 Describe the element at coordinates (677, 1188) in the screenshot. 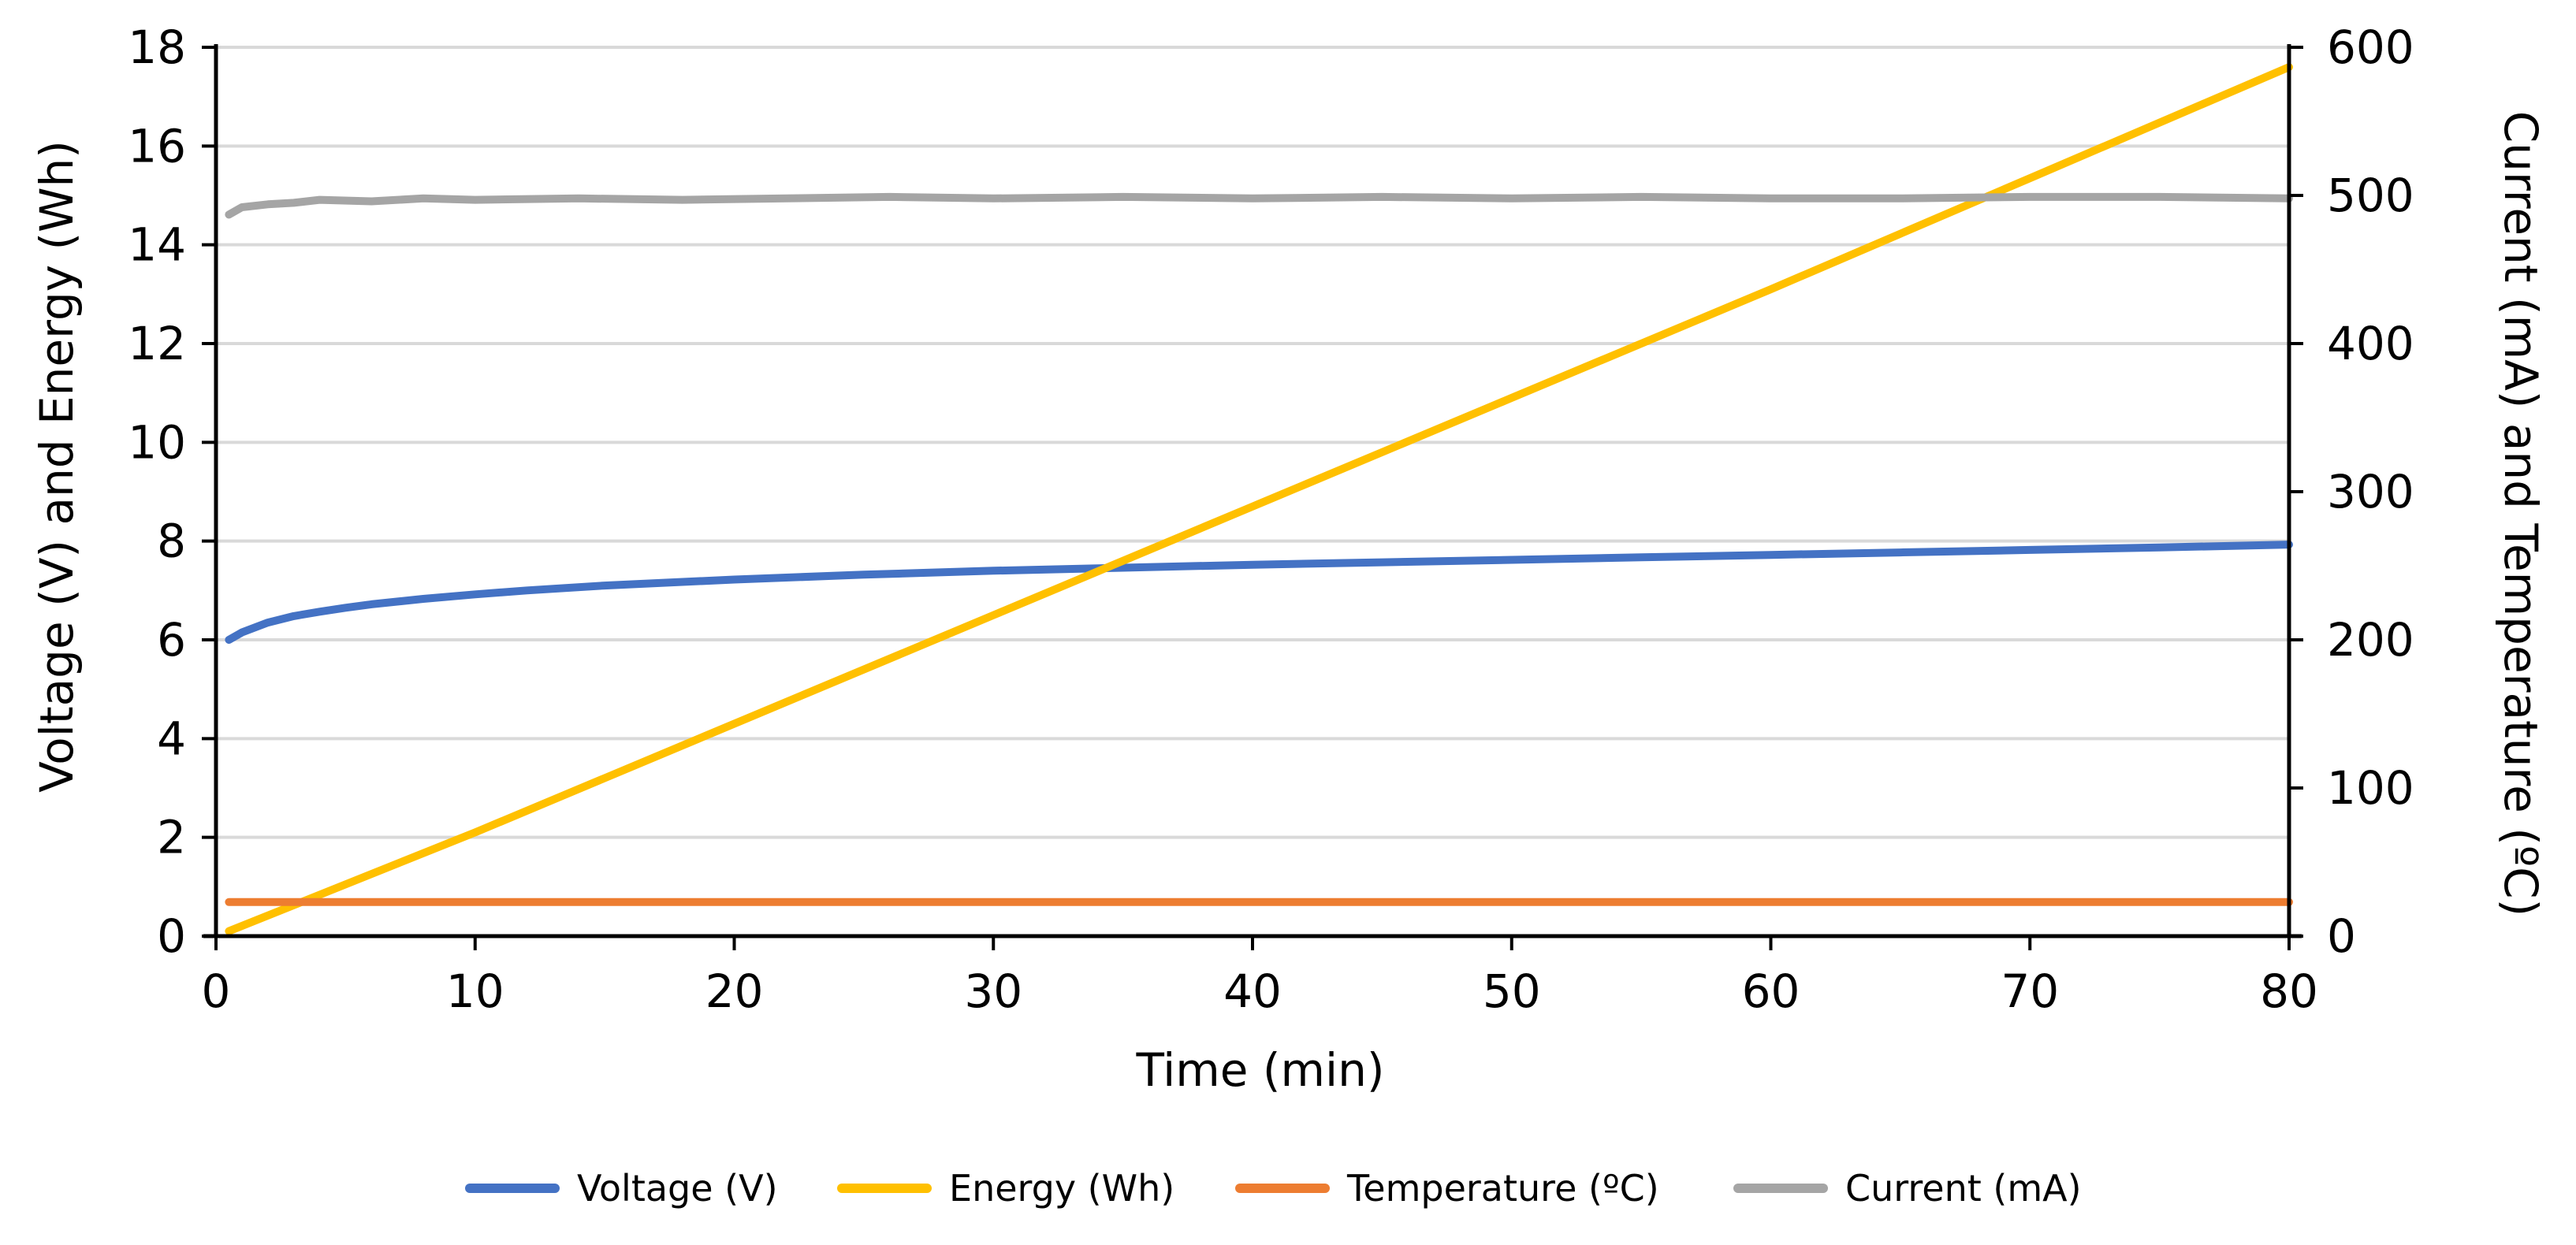

I see `legend-label-voltage-v: Voltage (V)` at that location.